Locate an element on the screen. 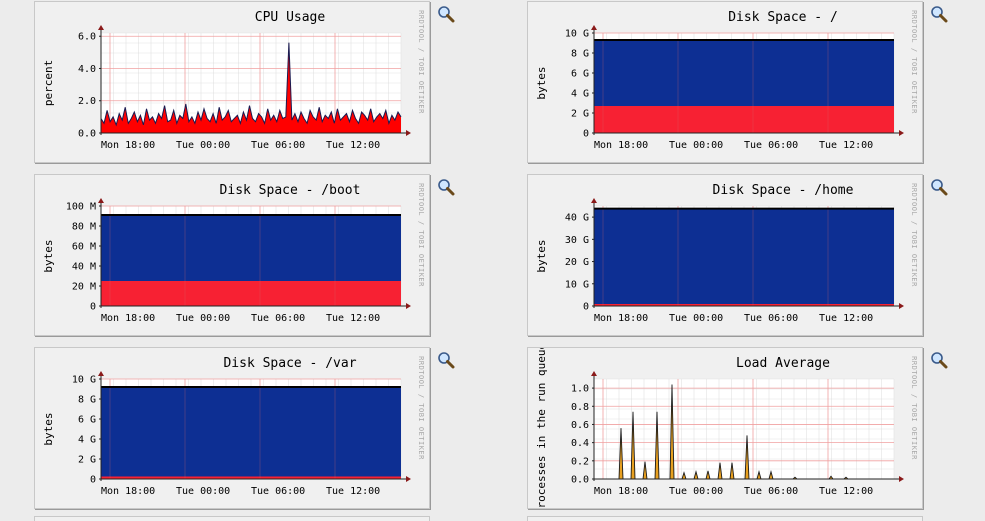  chart-title: CPU Usage is located at coordinates (290, 17).